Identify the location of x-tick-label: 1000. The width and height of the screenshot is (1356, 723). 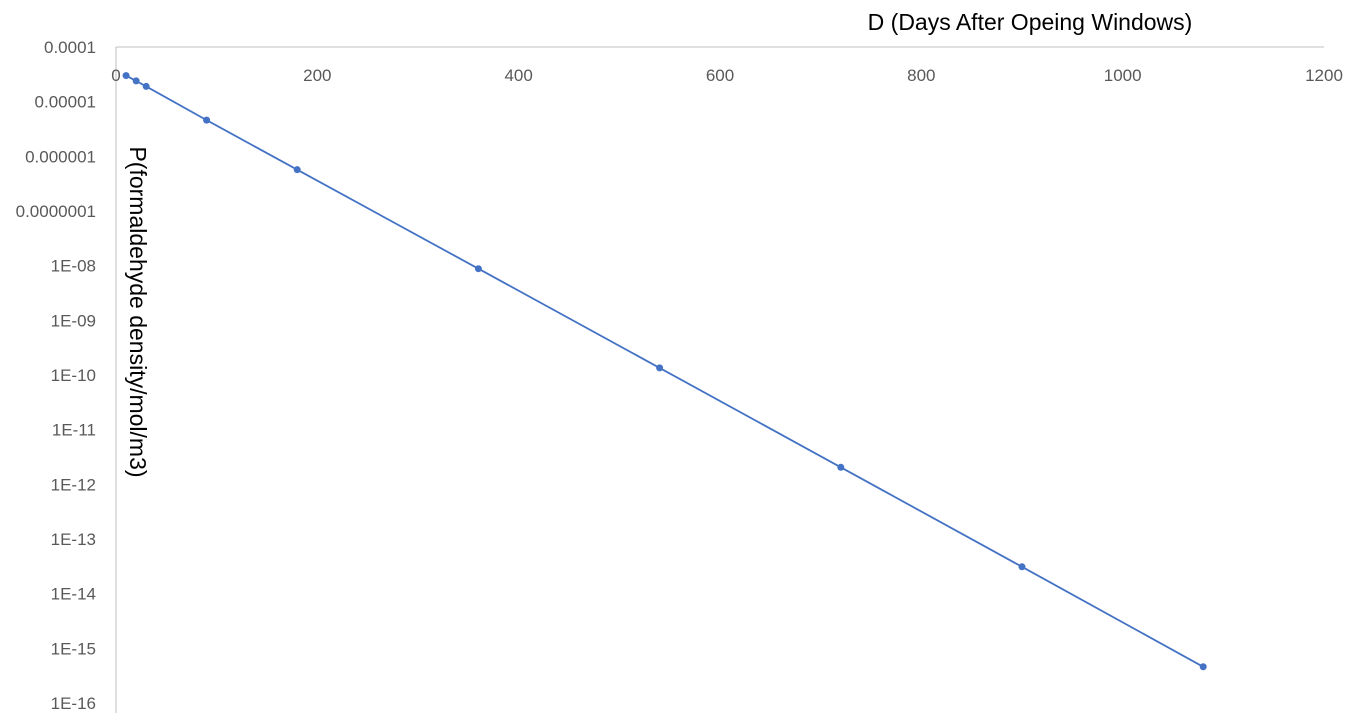
(1123, 75).